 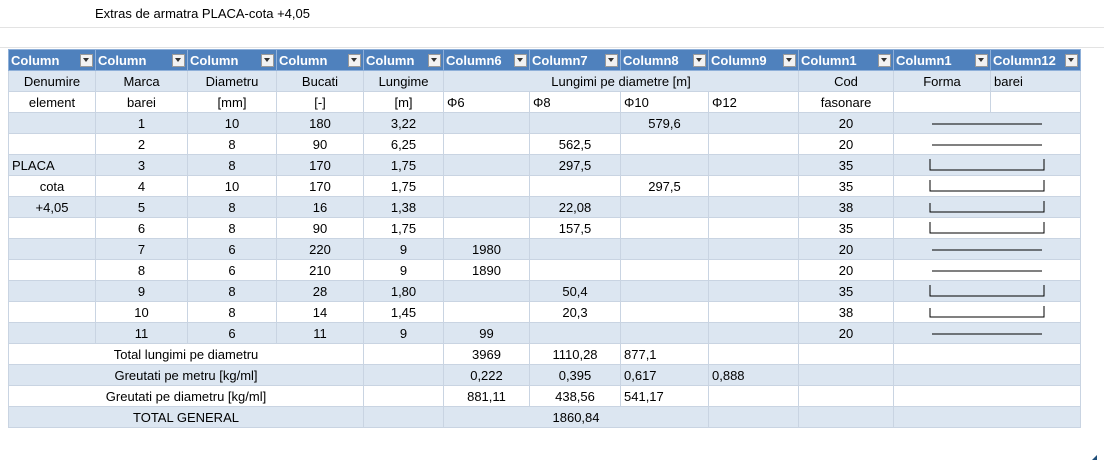 What do you see at coordinates (486, 354) in the screenshot?
I see `total-phi6: 3969` at bounding box center [486, 354].